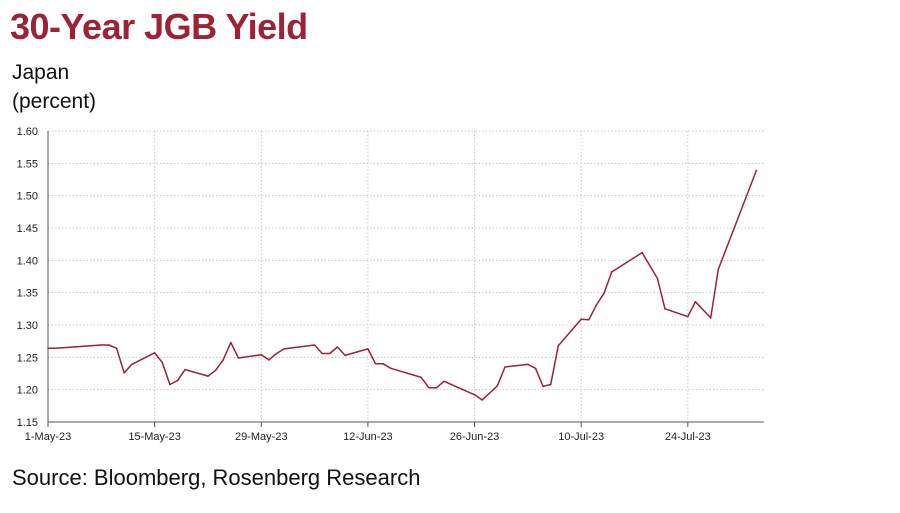 This screenshot has height=513, width=900. I want to click on chart-title: 30-Year JGB Yield, so click(159, 26).